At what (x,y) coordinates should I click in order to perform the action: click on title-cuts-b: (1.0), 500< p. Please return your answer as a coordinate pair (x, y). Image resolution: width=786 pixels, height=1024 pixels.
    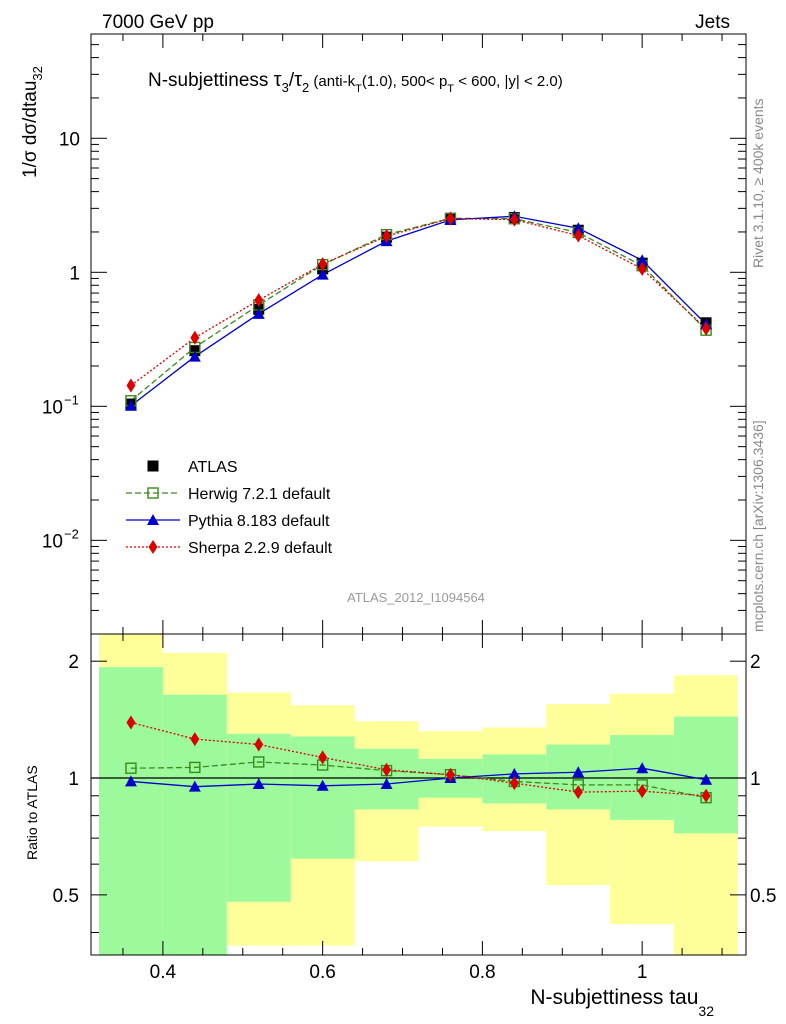
    Looking at the image, I should click on (404, 81).